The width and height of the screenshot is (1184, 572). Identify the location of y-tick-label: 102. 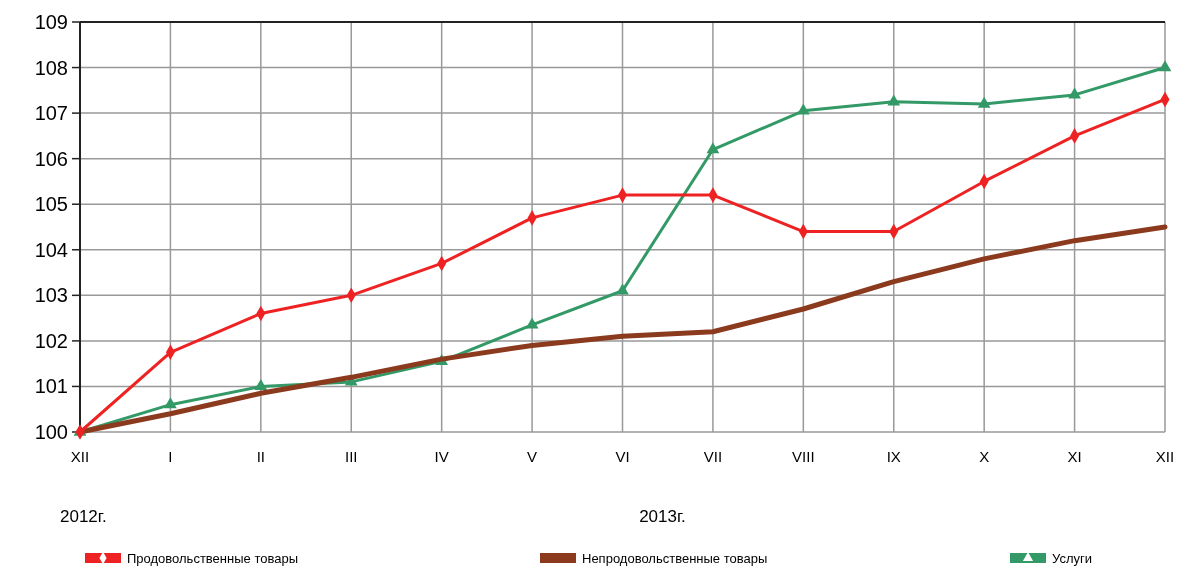
(51, 340).